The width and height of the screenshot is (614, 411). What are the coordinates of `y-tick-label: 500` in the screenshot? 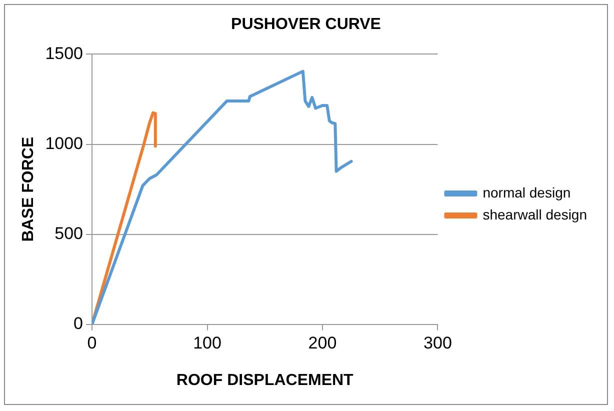 It's located at (69, 234).